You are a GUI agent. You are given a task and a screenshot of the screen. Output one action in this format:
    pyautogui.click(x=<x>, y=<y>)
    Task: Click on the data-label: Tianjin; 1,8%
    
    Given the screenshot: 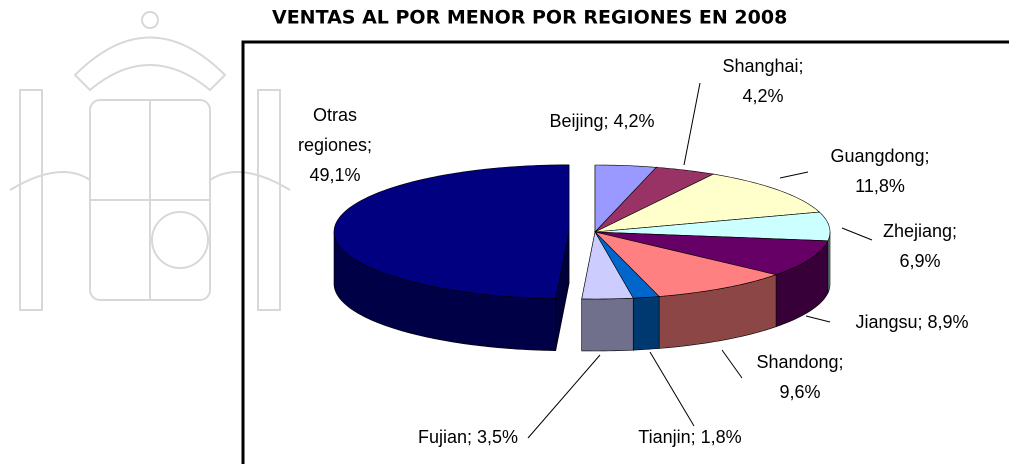 What is the action you would take?
    pyautogui.click(x=689, y=437)
    